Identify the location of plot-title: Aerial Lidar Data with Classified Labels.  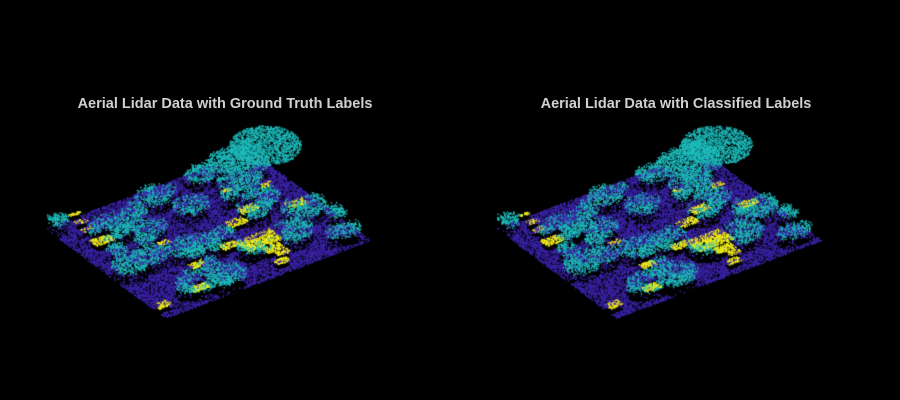
(676, 104).